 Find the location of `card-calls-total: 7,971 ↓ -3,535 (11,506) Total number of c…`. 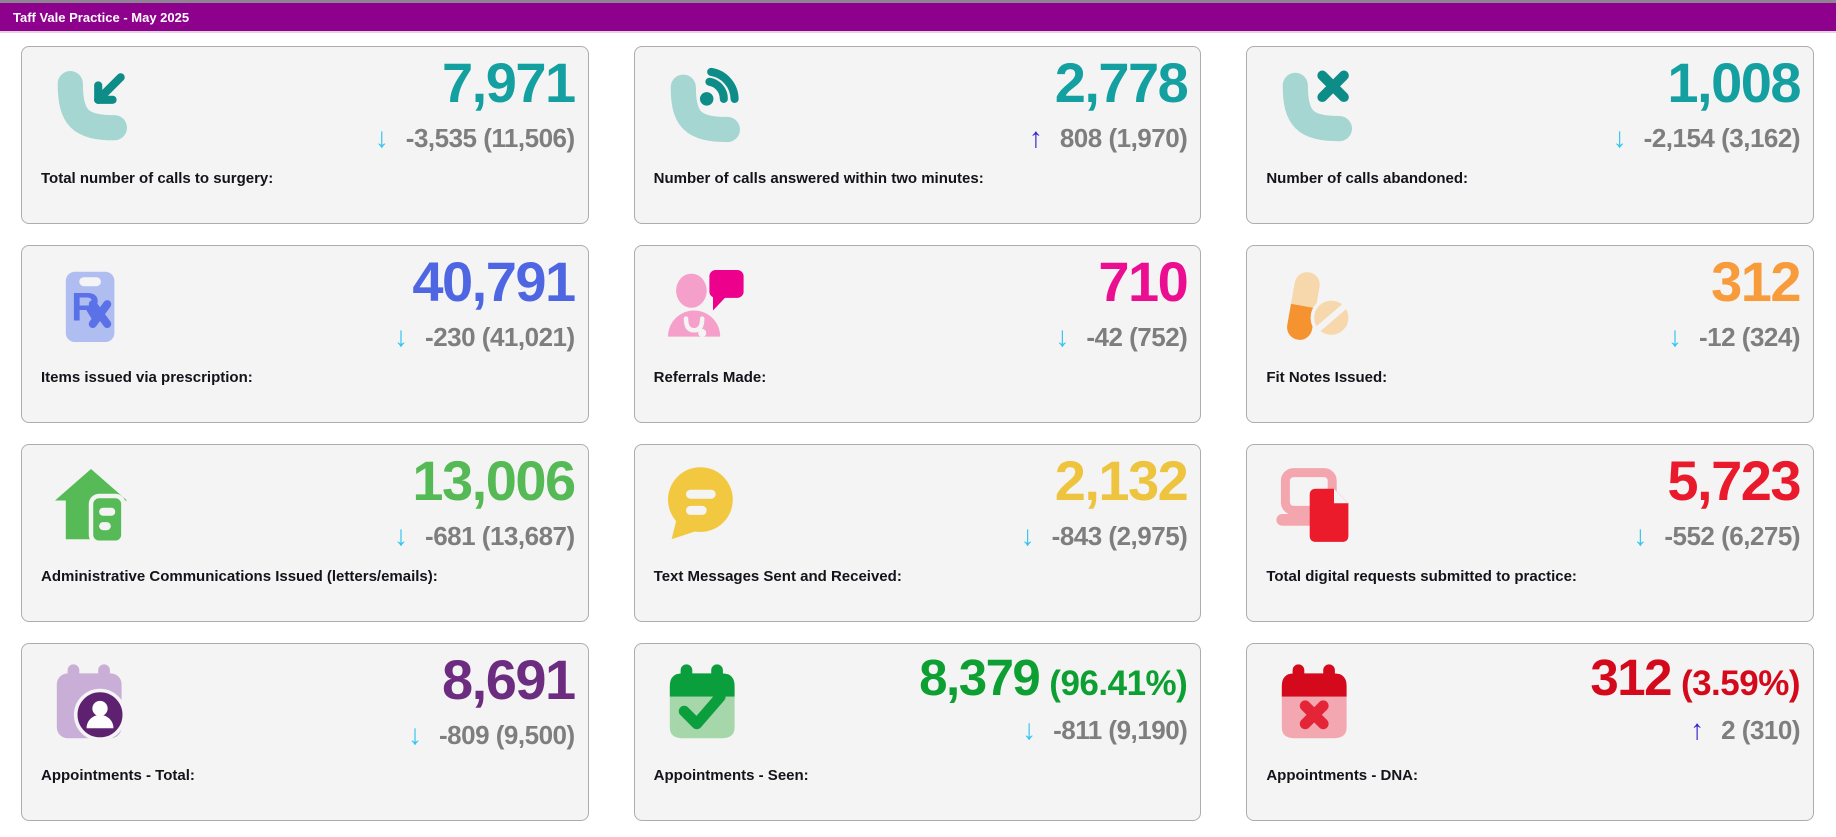

card-calls-total: 7,971 ↓ -3,535 (11,506) Total number of c… is located at coordinates (305, 135).